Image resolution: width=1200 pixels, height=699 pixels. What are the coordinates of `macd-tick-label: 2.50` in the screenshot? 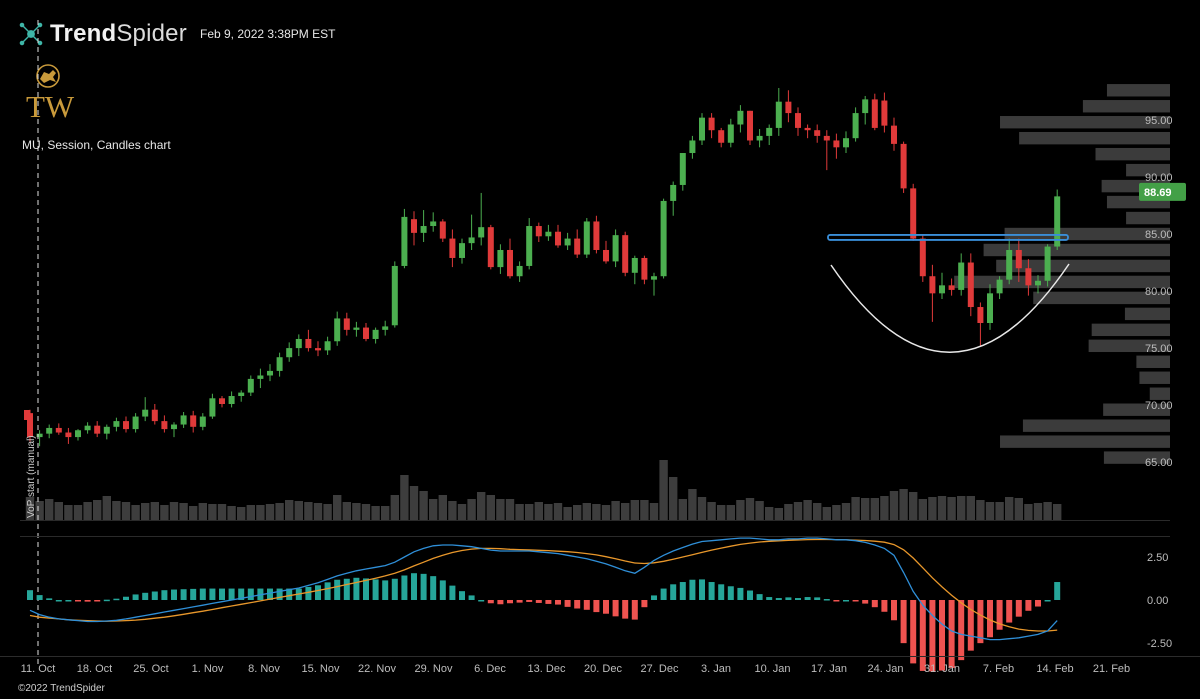 It's located at (1157, 558).